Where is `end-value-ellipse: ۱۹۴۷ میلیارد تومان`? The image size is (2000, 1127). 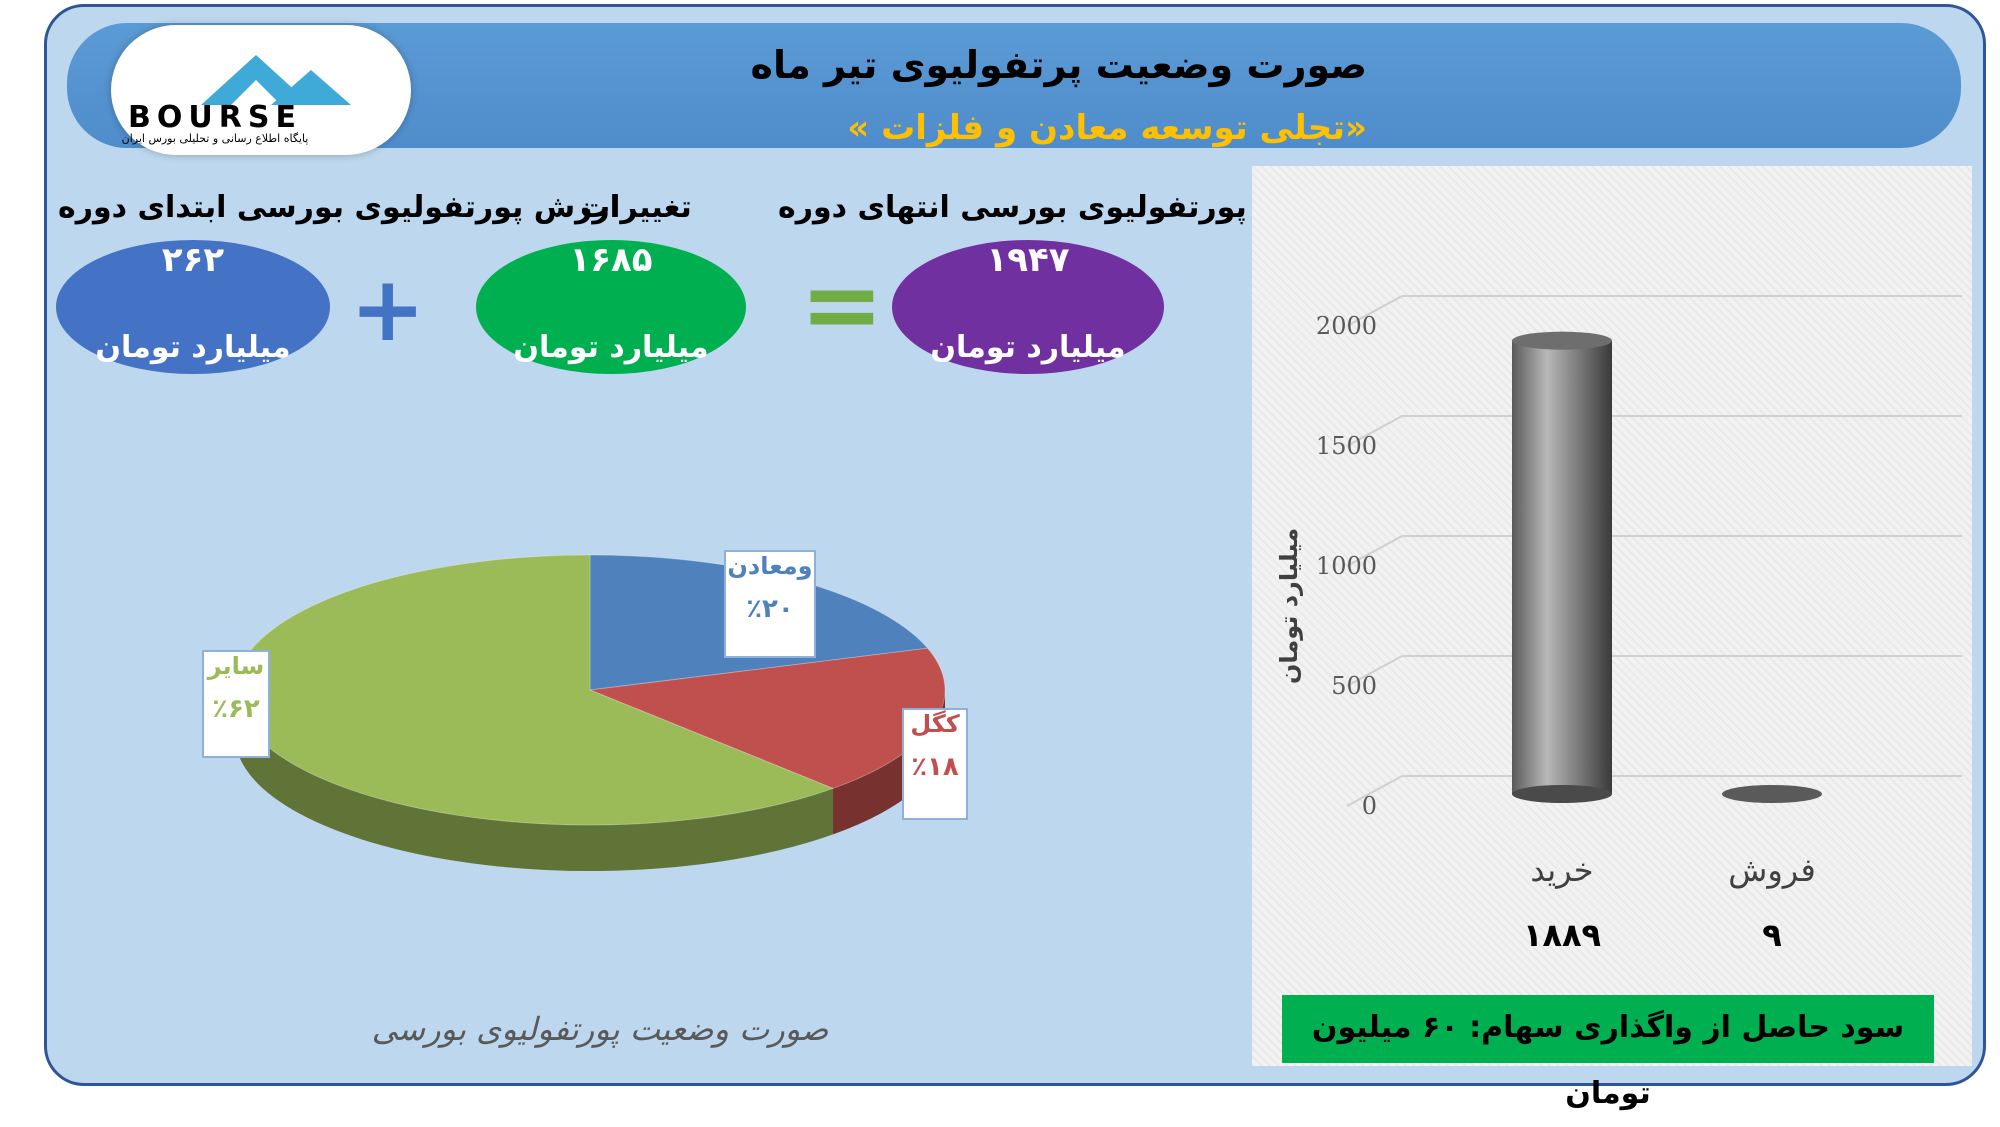
end-value-ellipse: ۱۹۴۷ میلیارد تومان is located at coordinates (1028, 307).